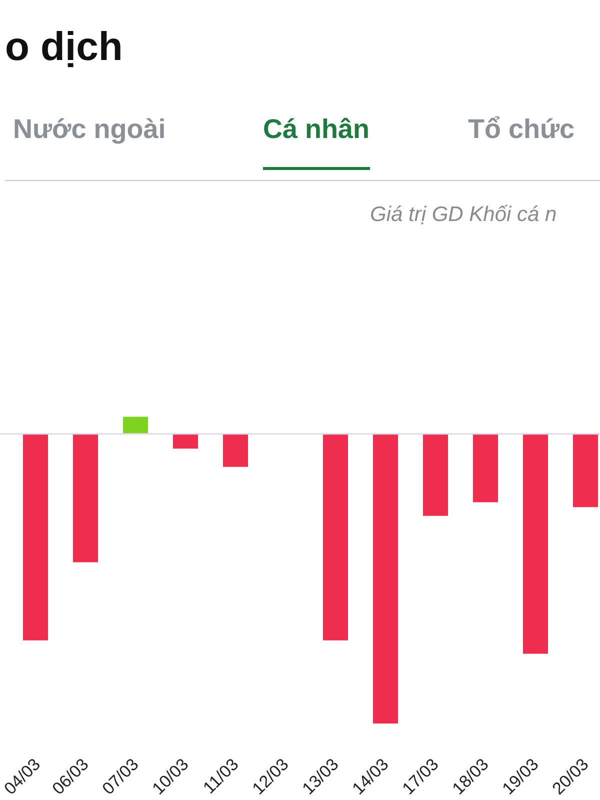 Image resolution: width=600 pixels, height=800 pixels. Describe the element at coordinates (64, 47) in the screenshot. I see `chart-title: o dịch` at that location.